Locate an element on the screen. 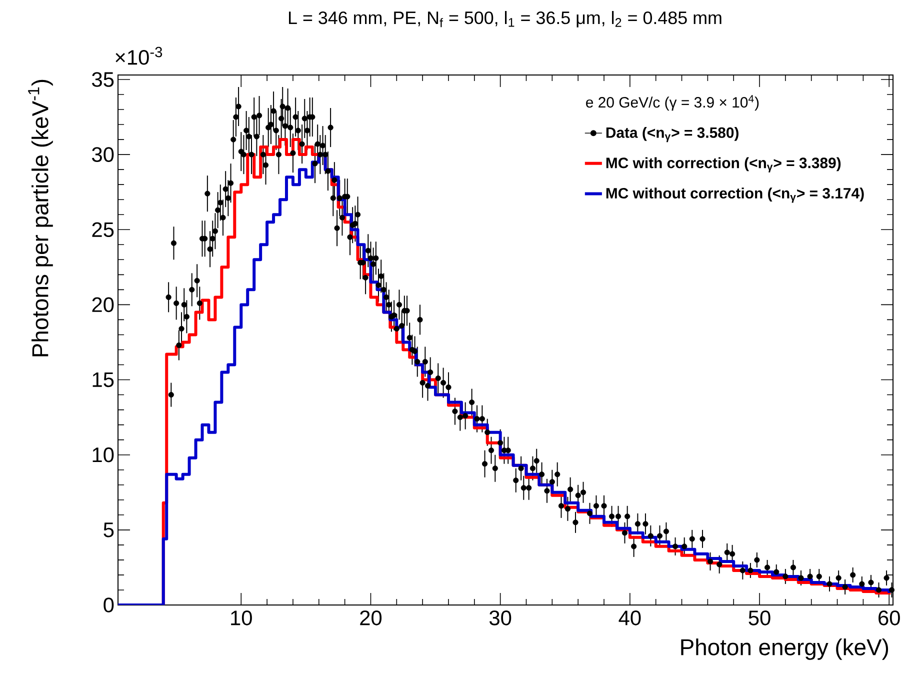 The image size is (907, 679). legend-label: MC without correction (<n$_{γ}$> = 3.174) is located at coordinates (735, 195).